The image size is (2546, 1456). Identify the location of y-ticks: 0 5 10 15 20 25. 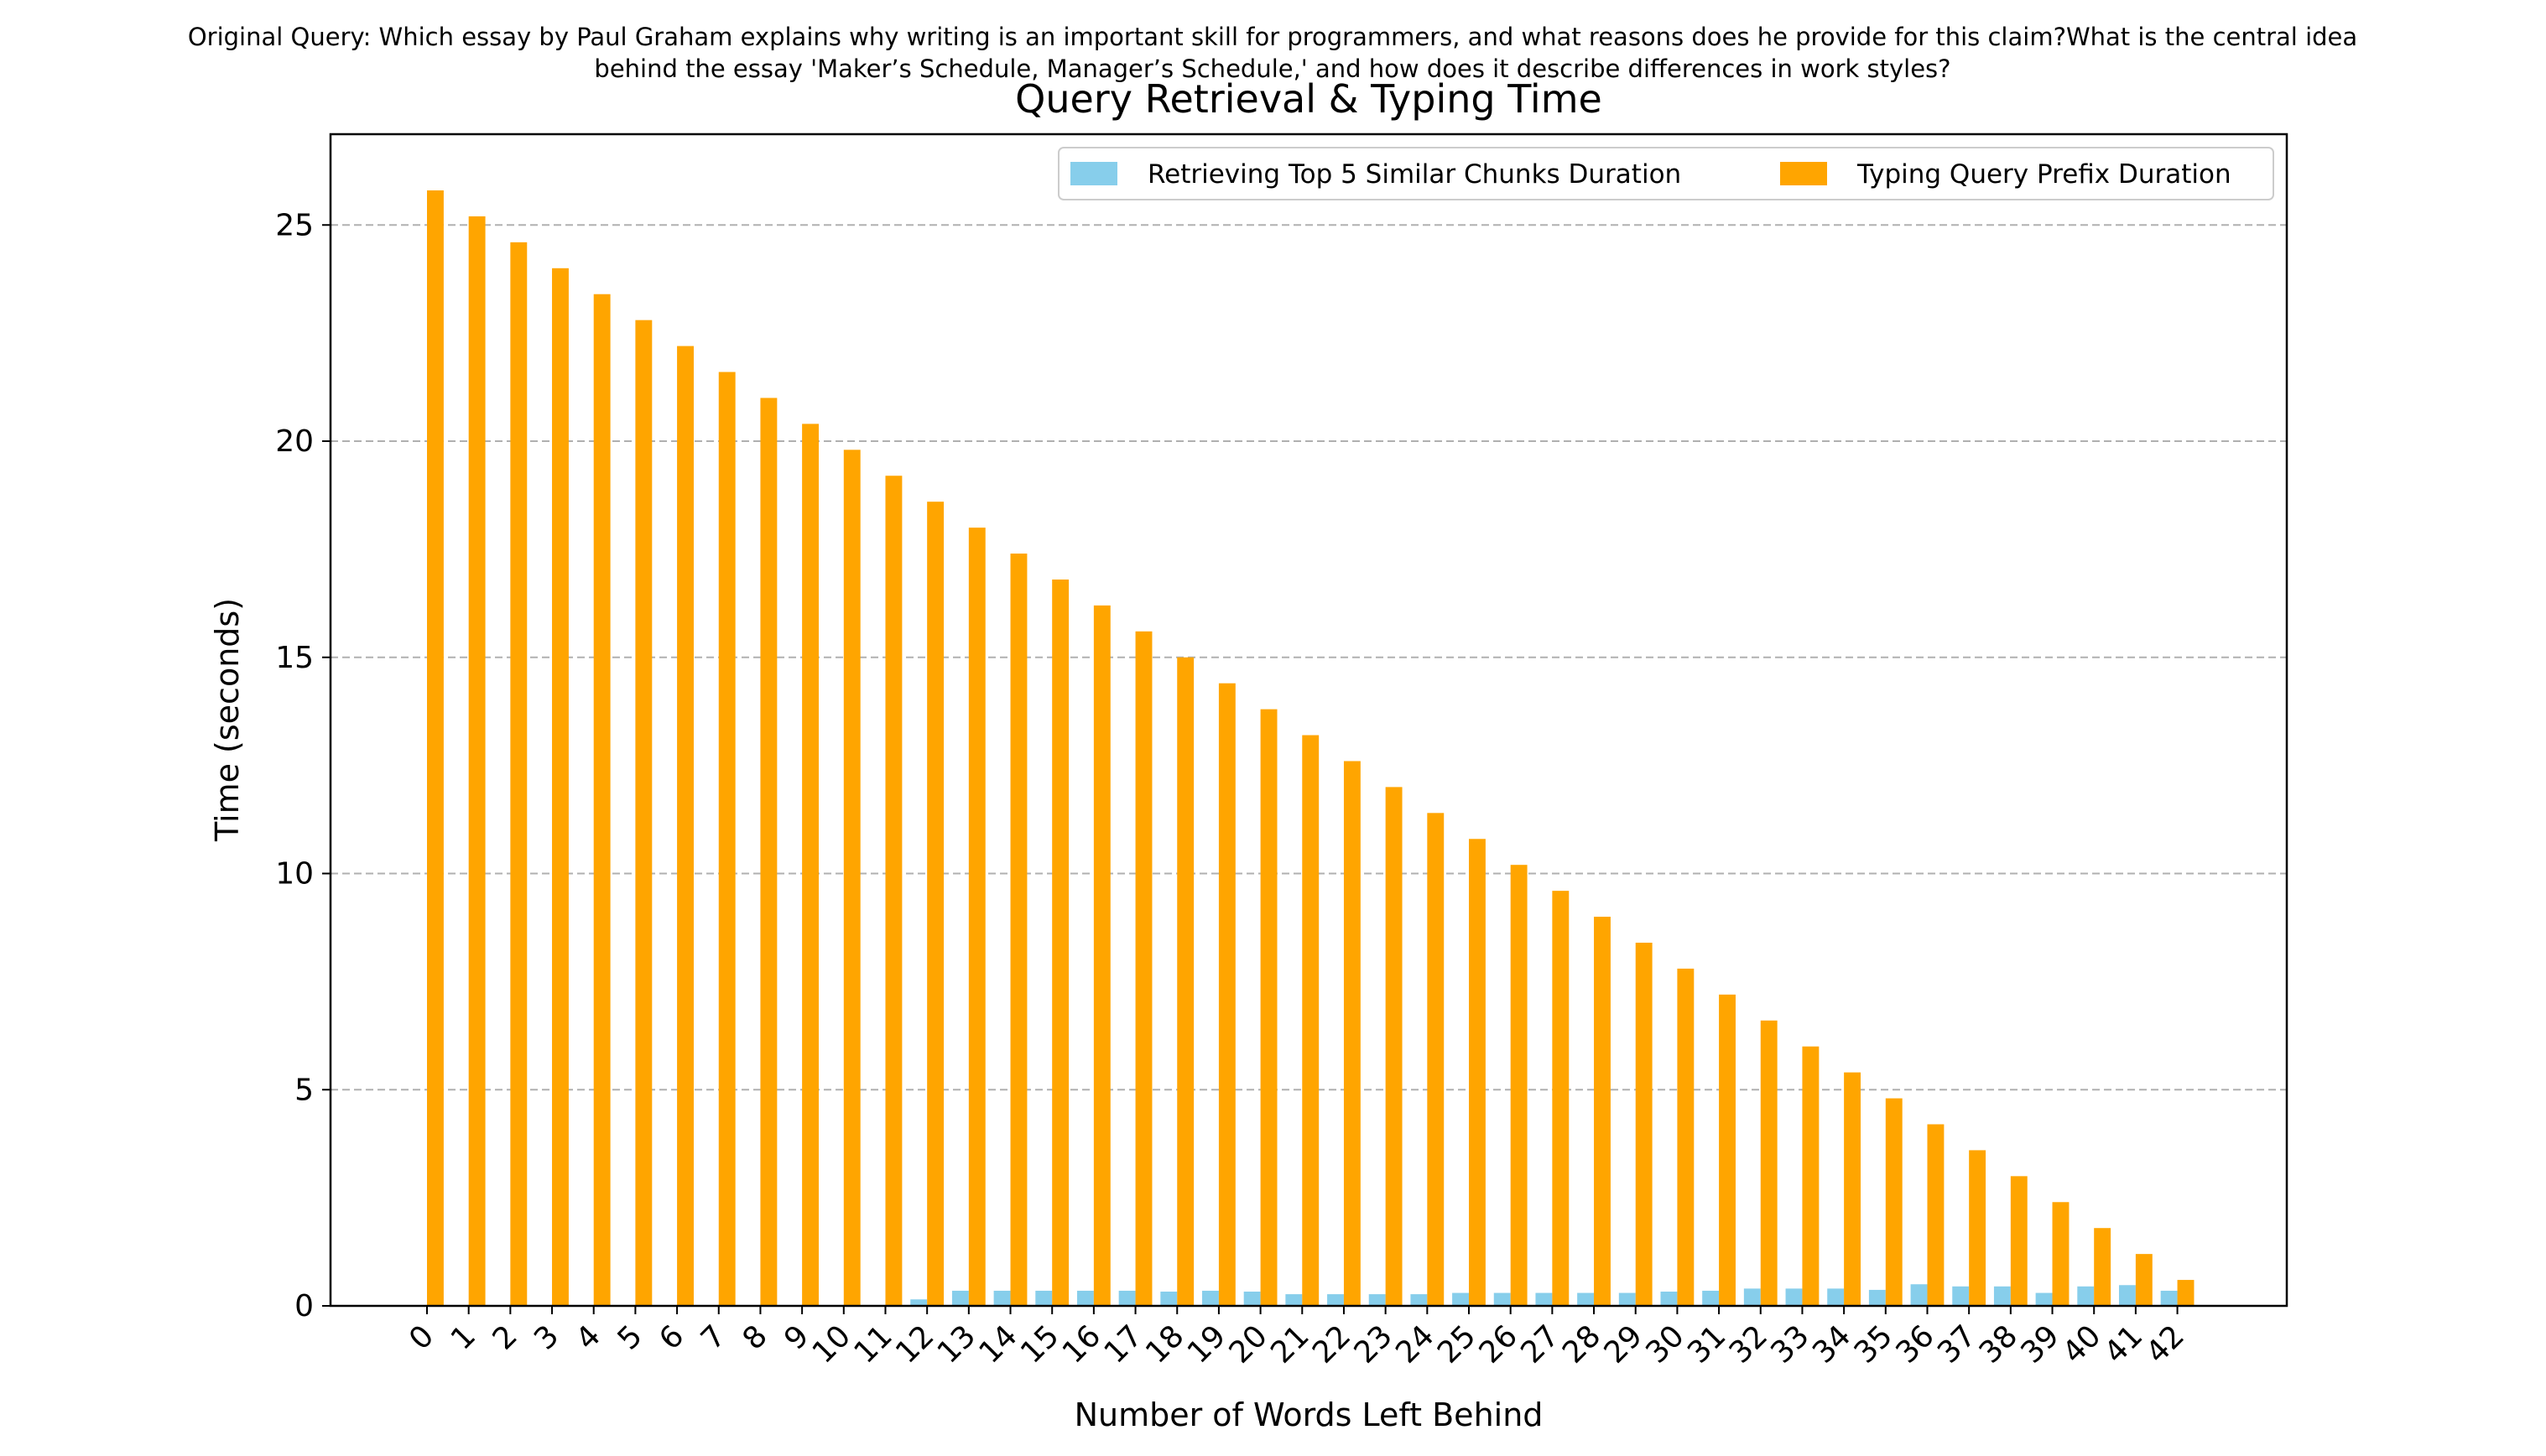
(303, 765).